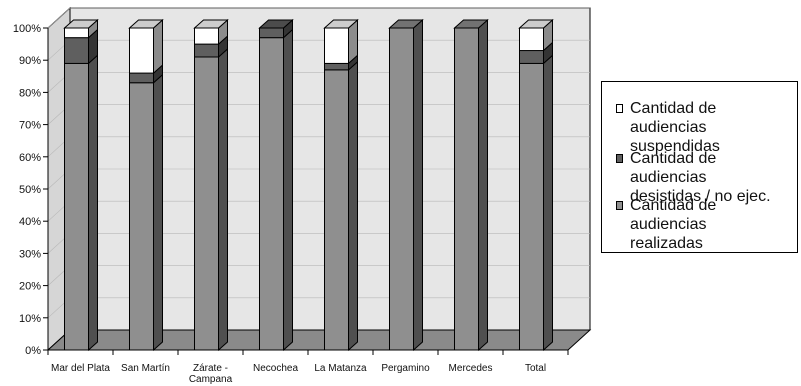 This screenshot has height=386, width=801. I want to click on legend-swatch-suspendidas, so click(619, 108).